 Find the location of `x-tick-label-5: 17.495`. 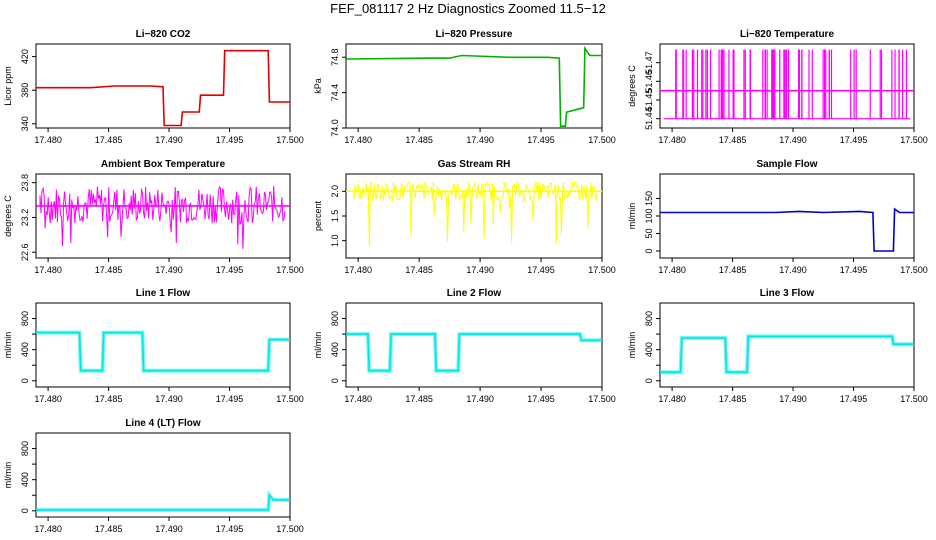

x-tick-label-5: 17.495 is located at coordinates (854, 270).